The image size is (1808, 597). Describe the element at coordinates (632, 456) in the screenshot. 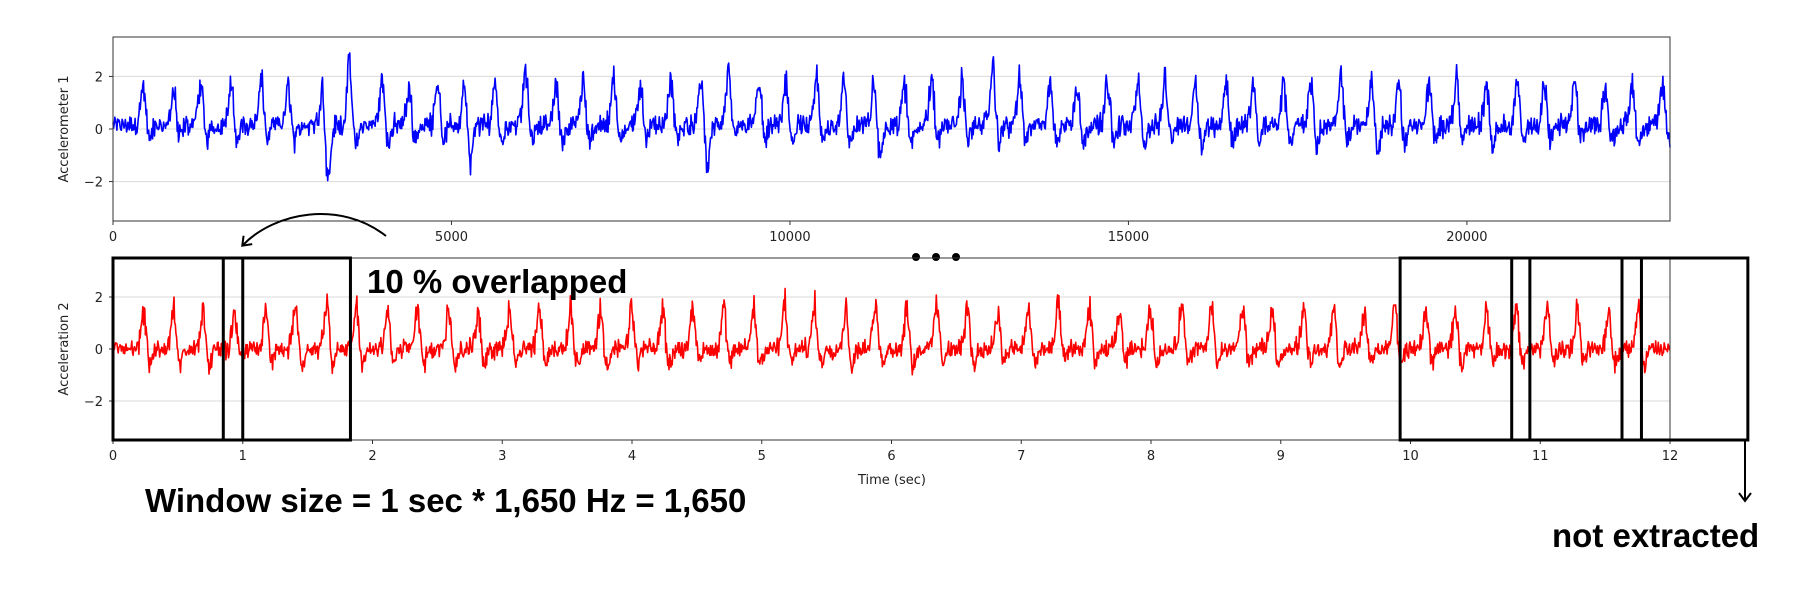

I see `bottom-x-tick-label: 4` at that location.